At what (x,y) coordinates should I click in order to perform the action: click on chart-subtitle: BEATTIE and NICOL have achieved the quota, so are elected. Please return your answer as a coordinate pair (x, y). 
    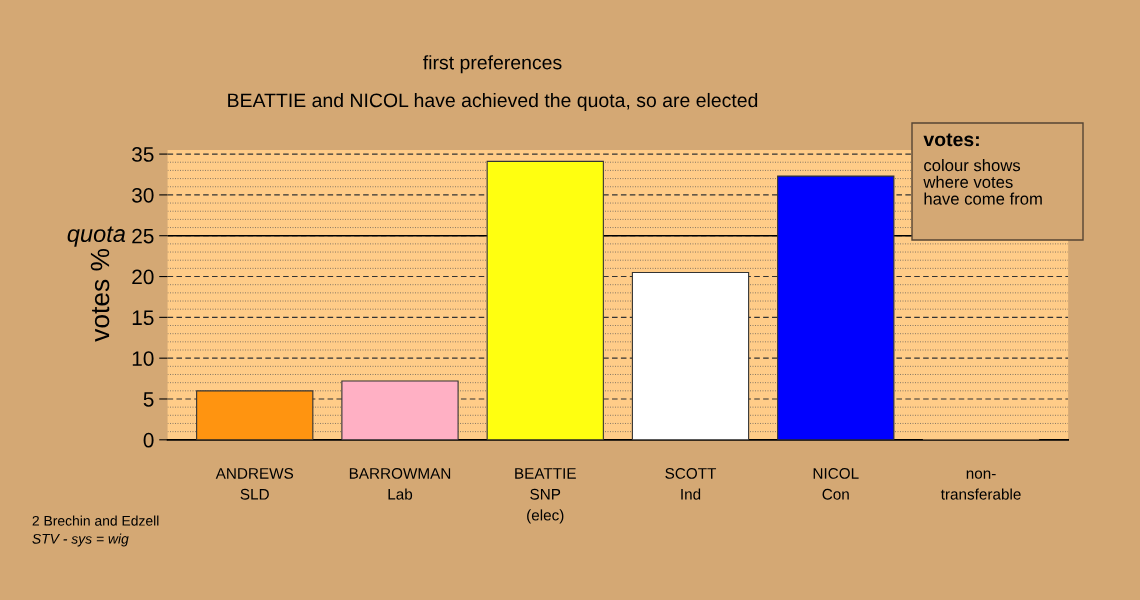
    Looking at the image, I should click on (493, 102).